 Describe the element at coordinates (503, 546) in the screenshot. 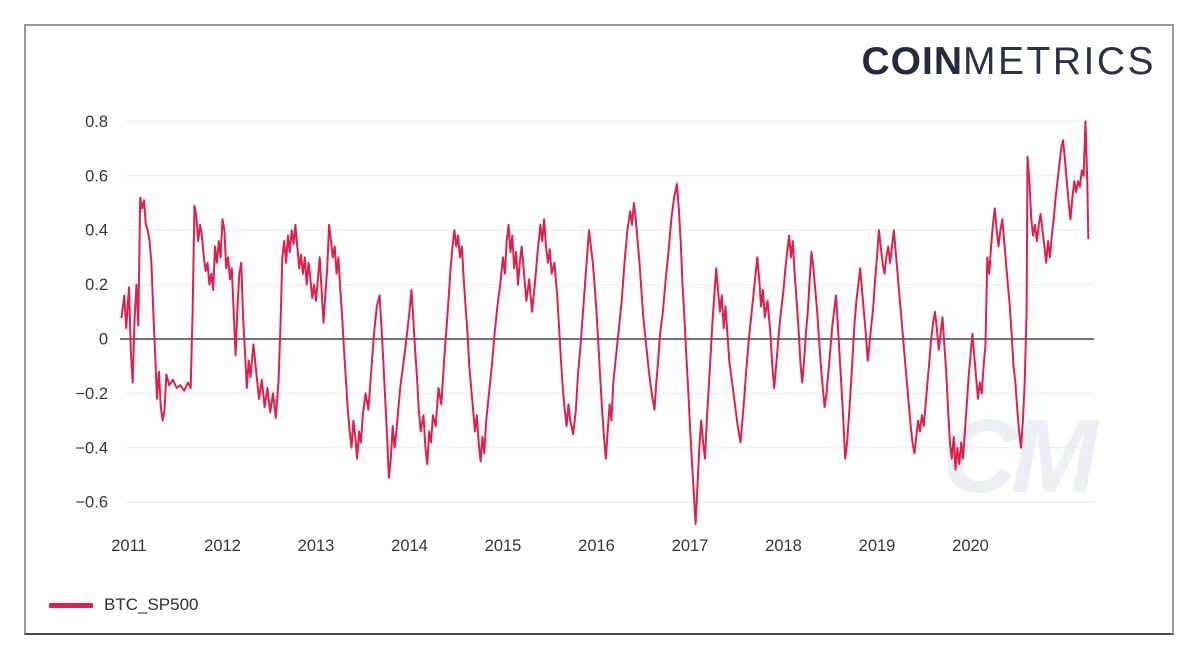

I see `x-axis-tick-label: 2015` at that location.